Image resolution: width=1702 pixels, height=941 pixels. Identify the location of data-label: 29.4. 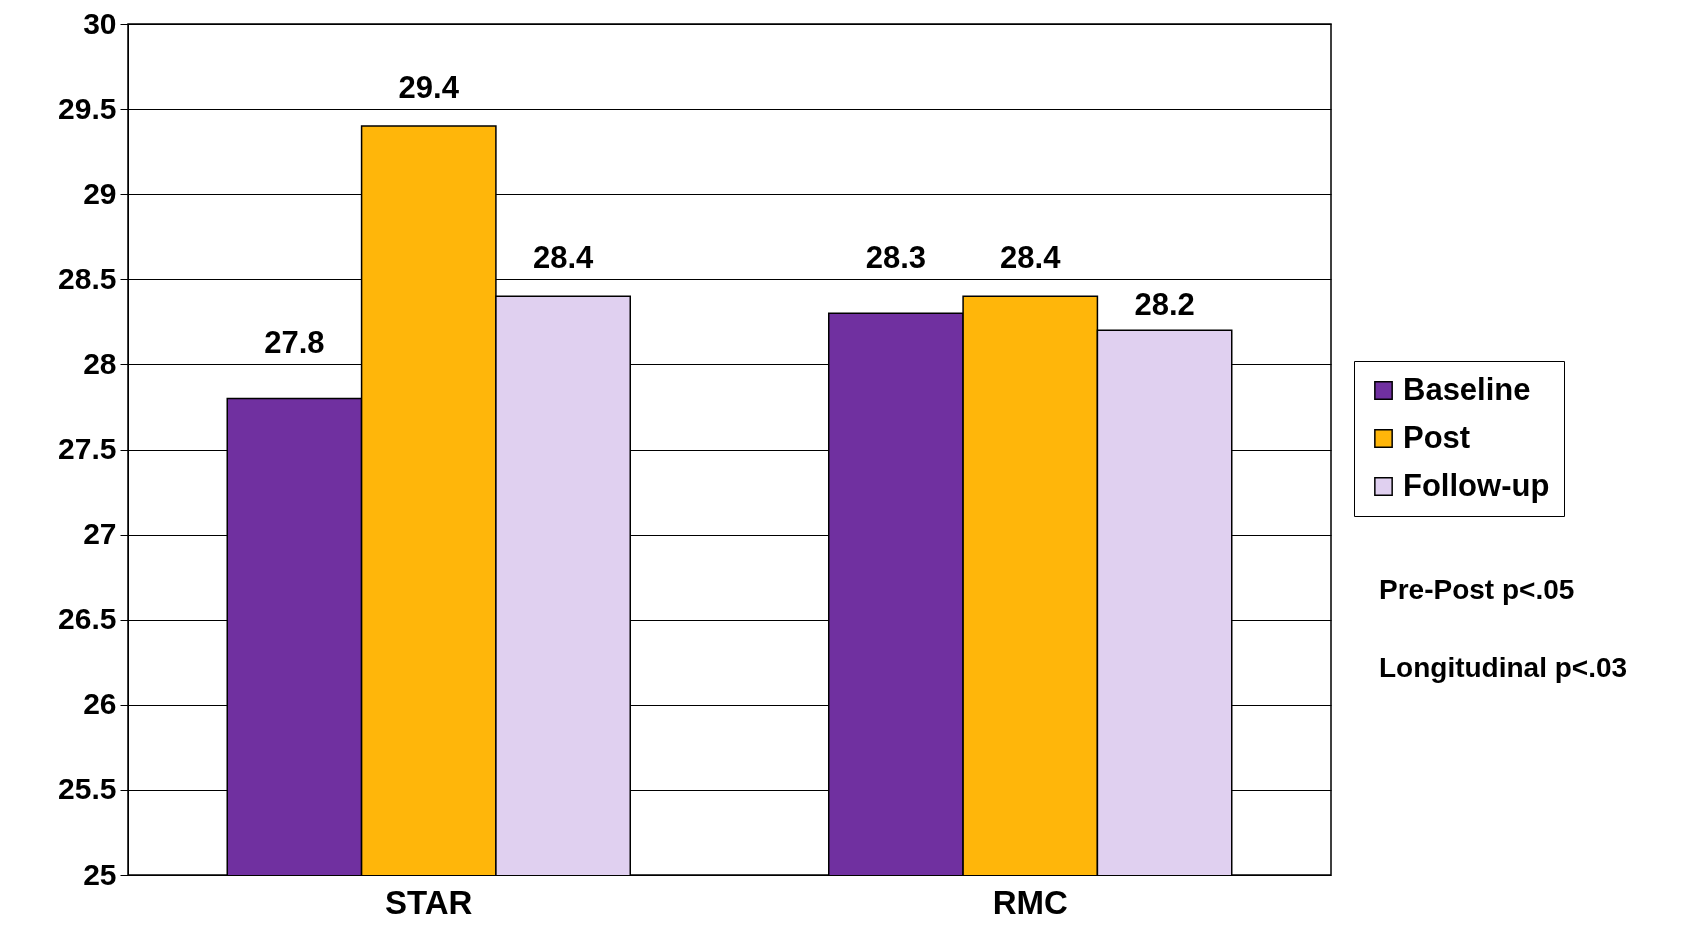
(429, 88).